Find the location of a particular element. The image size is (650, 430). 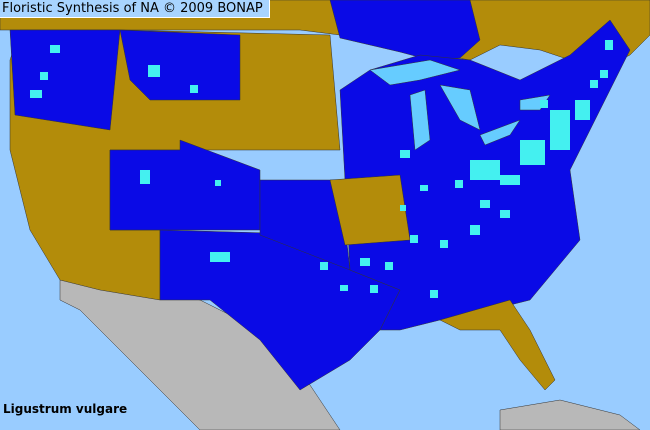

cuba-region is located at coordinates (570, 414).